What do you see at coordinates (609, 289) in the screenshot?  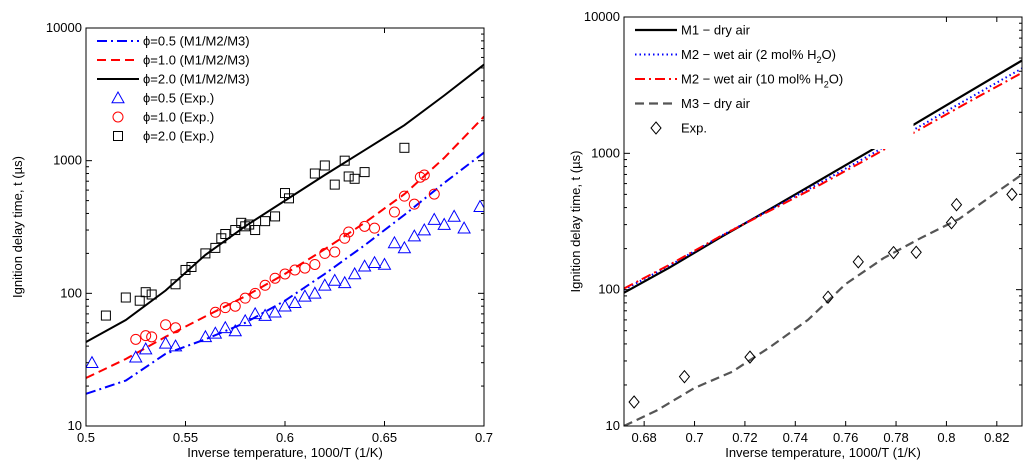 I see `right-y-tick-label-1: 100` at bounding box center [609, 289].